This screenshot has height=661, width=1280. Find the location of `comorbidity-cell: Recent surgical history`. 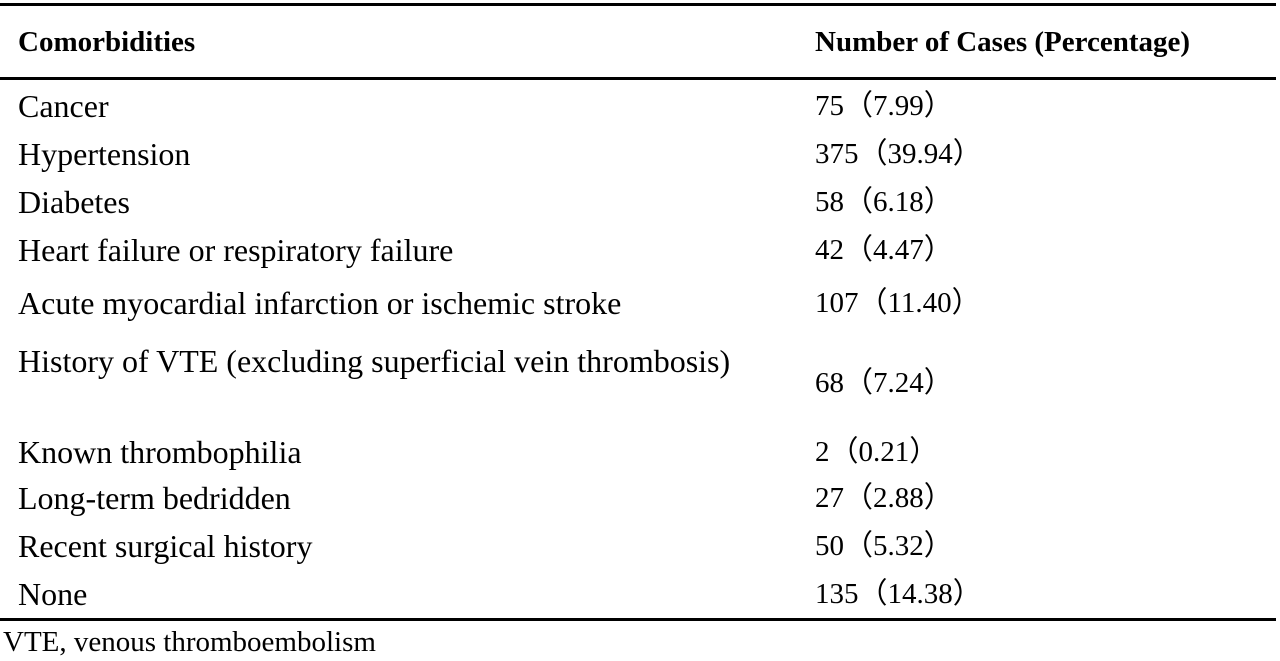

comorbidity-cell: Recent surgical history is located at coordinates (165, 546).